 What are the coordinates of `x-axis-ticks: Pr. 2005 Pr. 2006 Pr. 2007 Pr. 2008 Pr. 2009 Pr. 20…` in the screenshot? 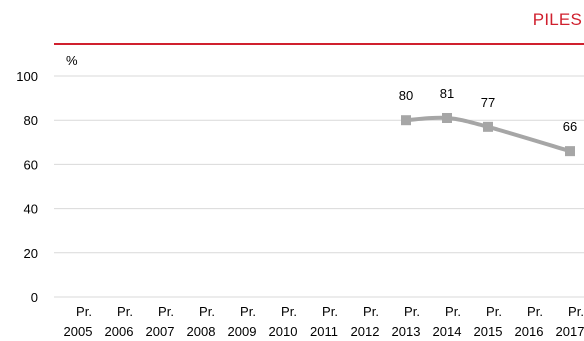 It's located at (324, 321).